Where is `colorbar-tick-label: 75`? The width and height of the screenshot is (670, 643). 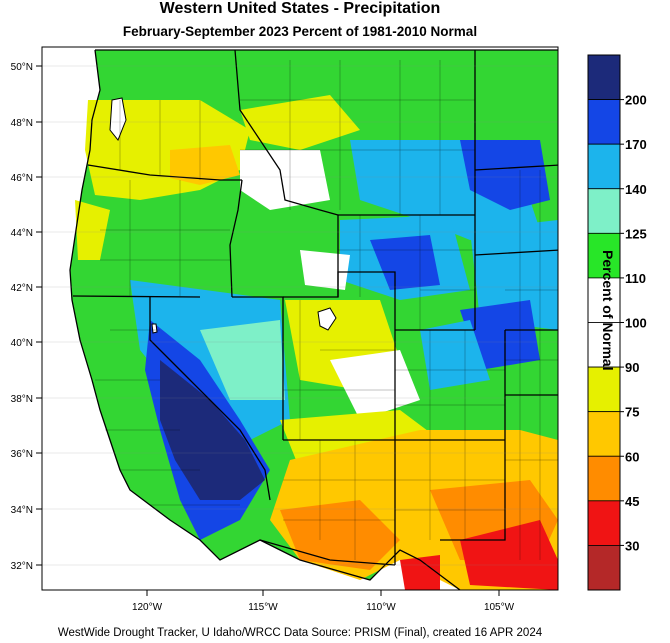 colorbar-tick-label: 75 is located at coordinates (632, 412).